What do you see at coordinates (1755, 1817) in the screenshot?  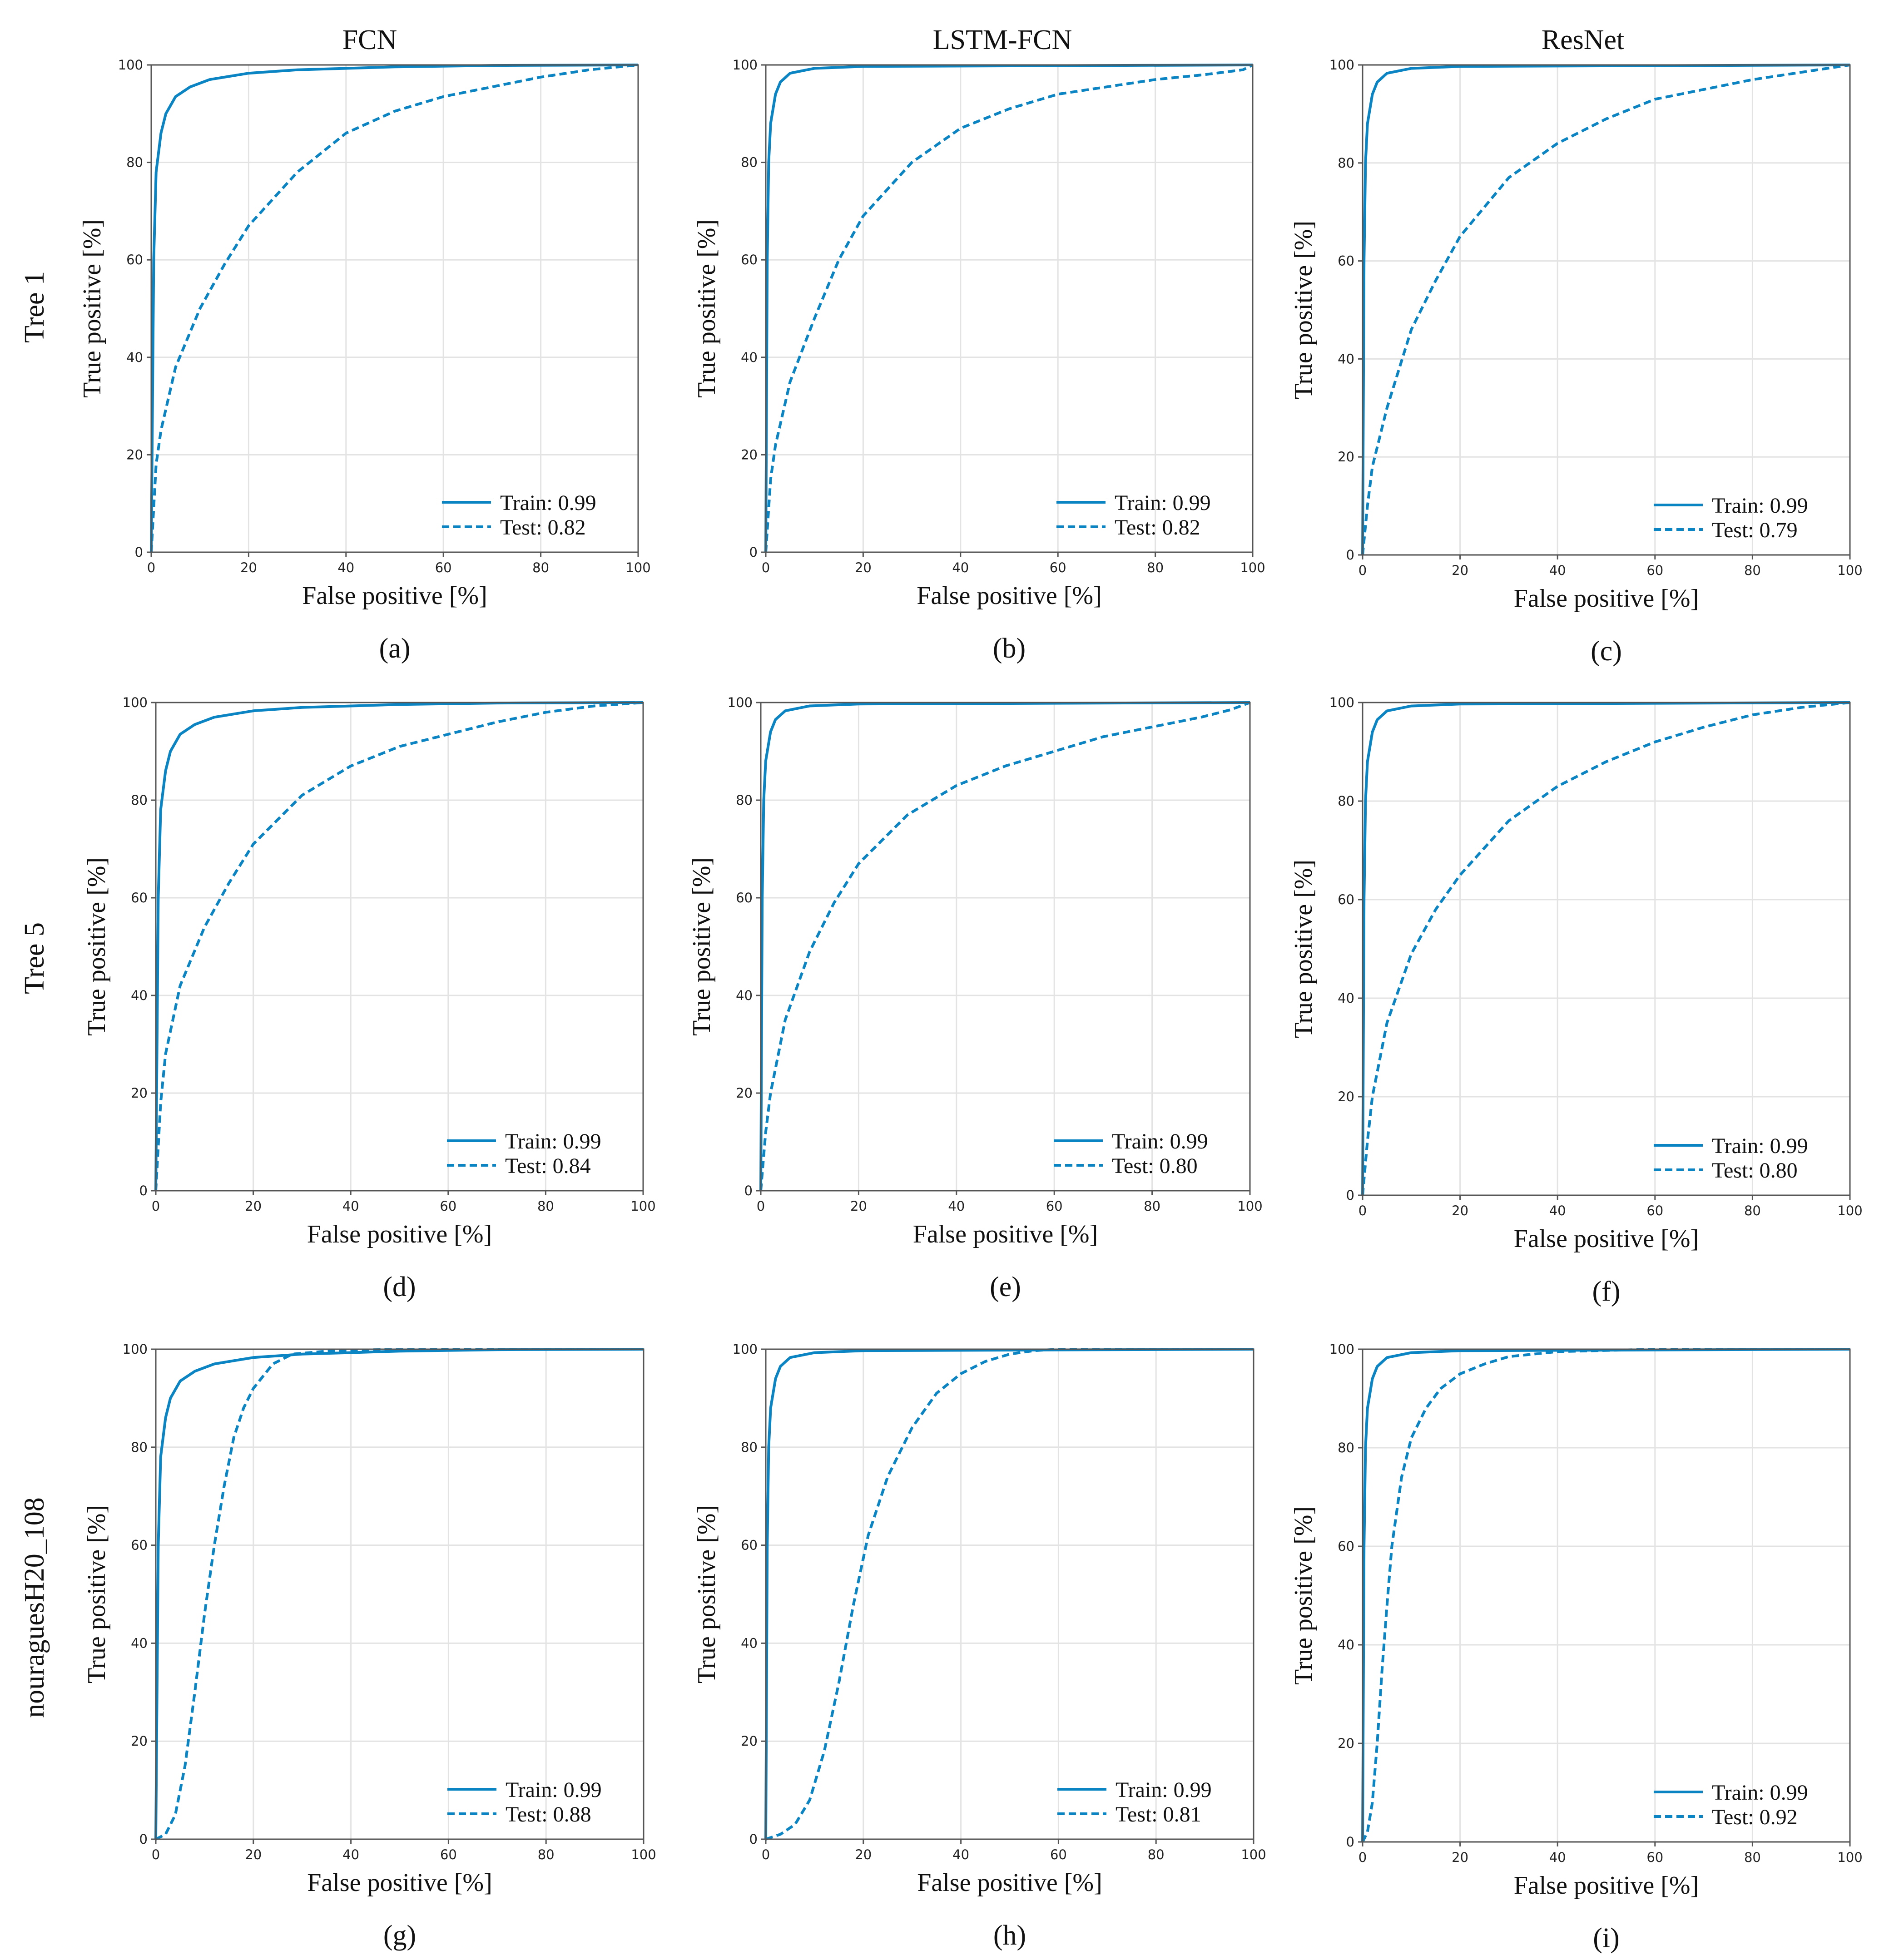 I see `legend-label-test: Test: 0.92` at bounding box center [1755, 1817].